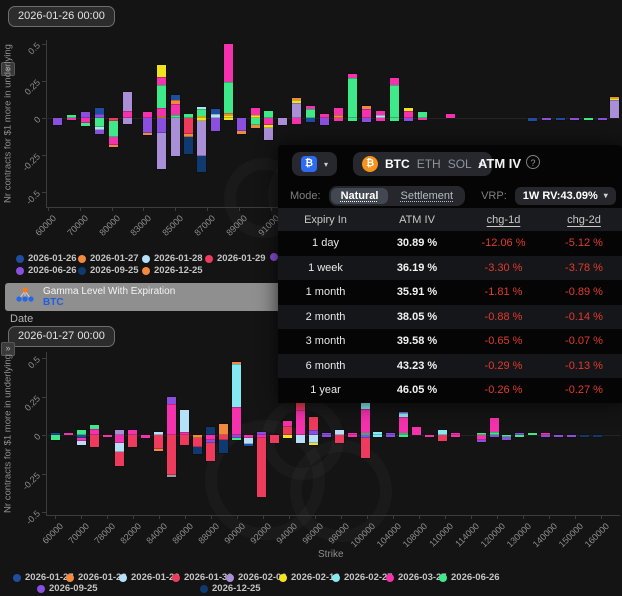 The image size is (622, 596). Describe the element at coordinates (61, 336) in the screenshot. I see `date-input-bottom: 2026-01-27 00:00` at that location.